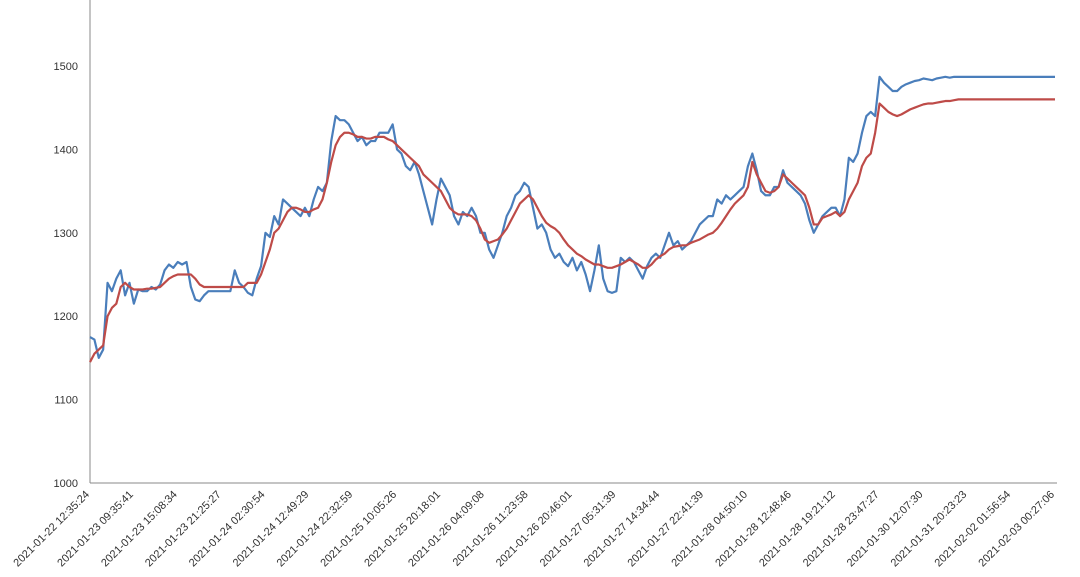  What do you see at coordinates (797, 529) in the screenshot?
I see `x-tick-label: 2021-01-28 19:21:12` at bounding box center [797, 529].